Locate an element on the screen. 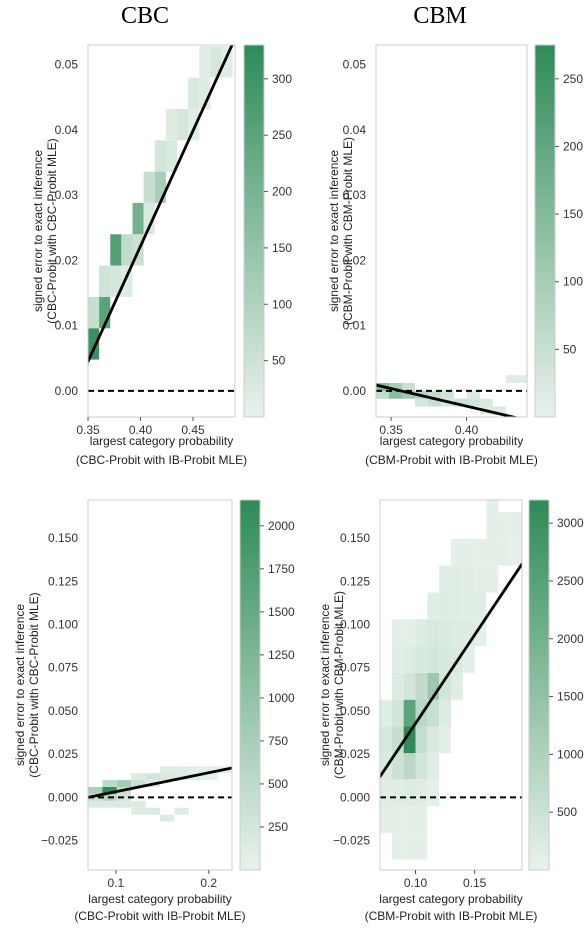  y-tick-label: 0.050 is located at coordinates (355, 711).